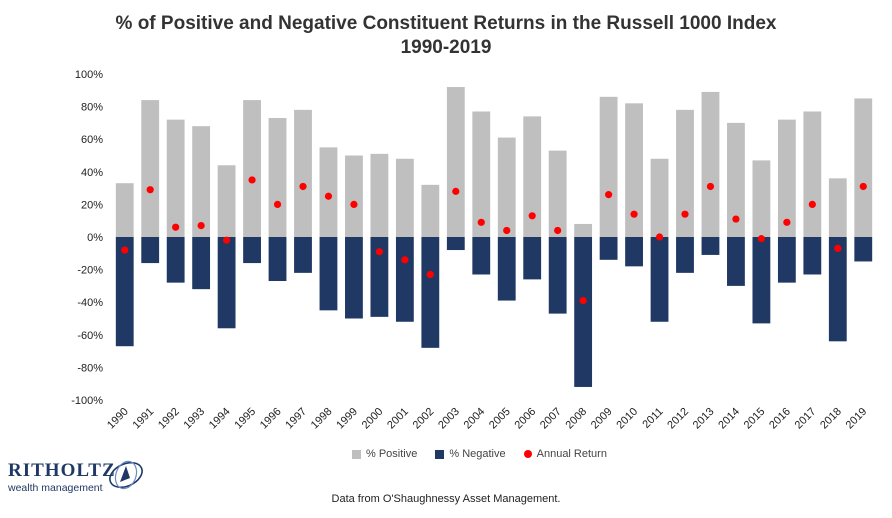  What do you see at coordinates (89, 75) in the screenshot?
I see `y-tick-label: 100%` at bounding box center [89, 75].